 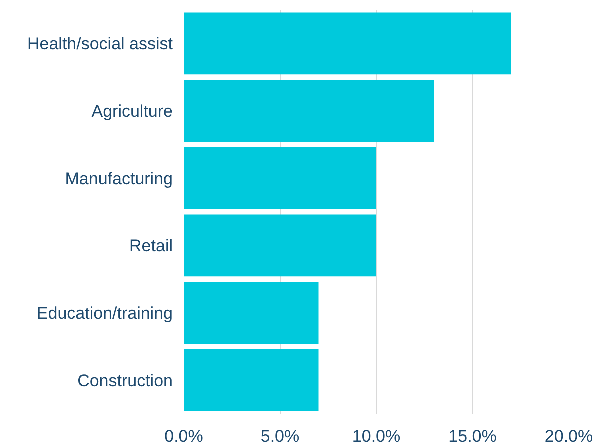 What do you see at coordinates (125, 380) in the screenshot?
I see `y-tick-label: Construction` at bounding box center [125, 380].